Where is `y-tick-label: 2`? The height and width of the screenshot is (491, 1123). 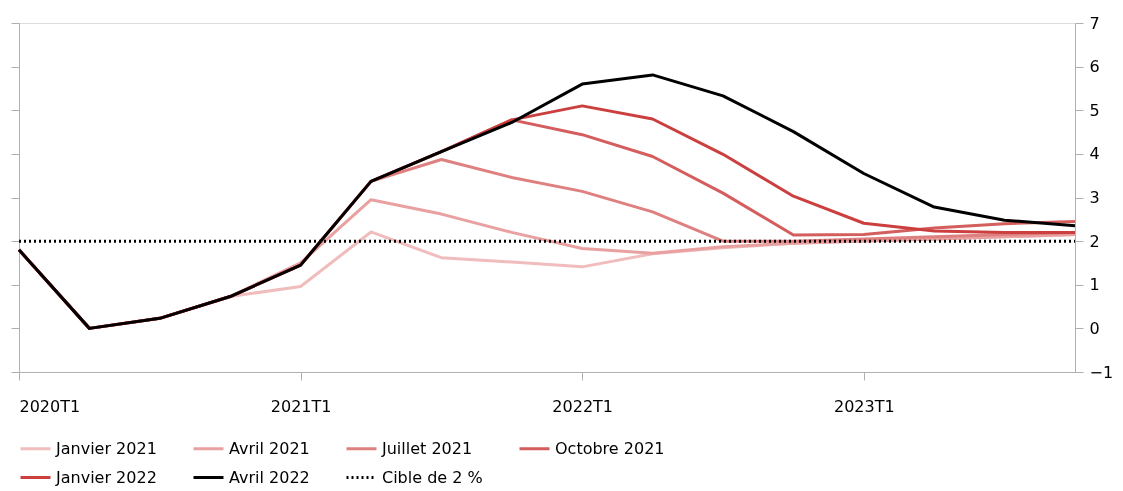 y-tick-label: 2 is located at coordinates (1094, 241).